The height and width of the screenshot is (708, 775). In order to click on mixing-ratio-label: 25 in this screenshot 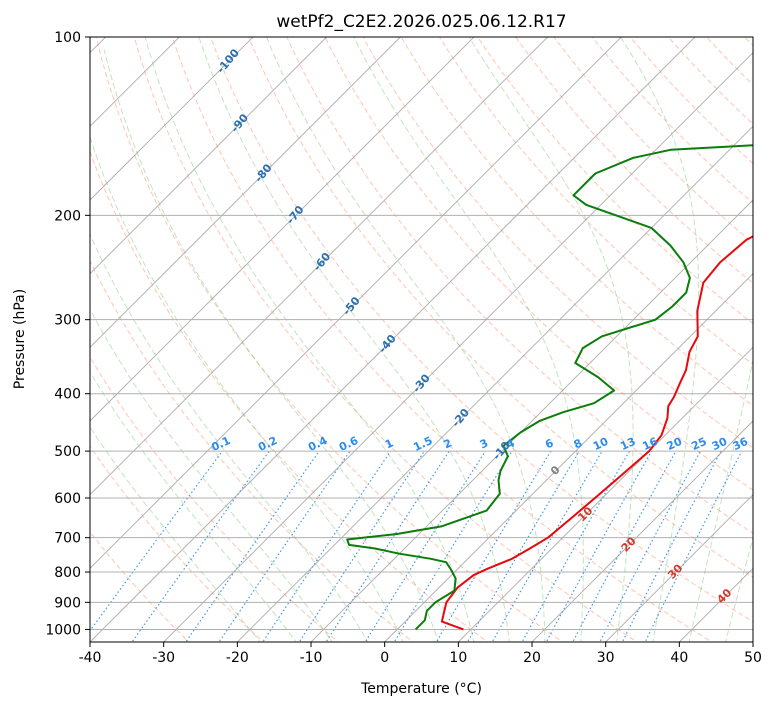, I will do `click(698, 444)`.